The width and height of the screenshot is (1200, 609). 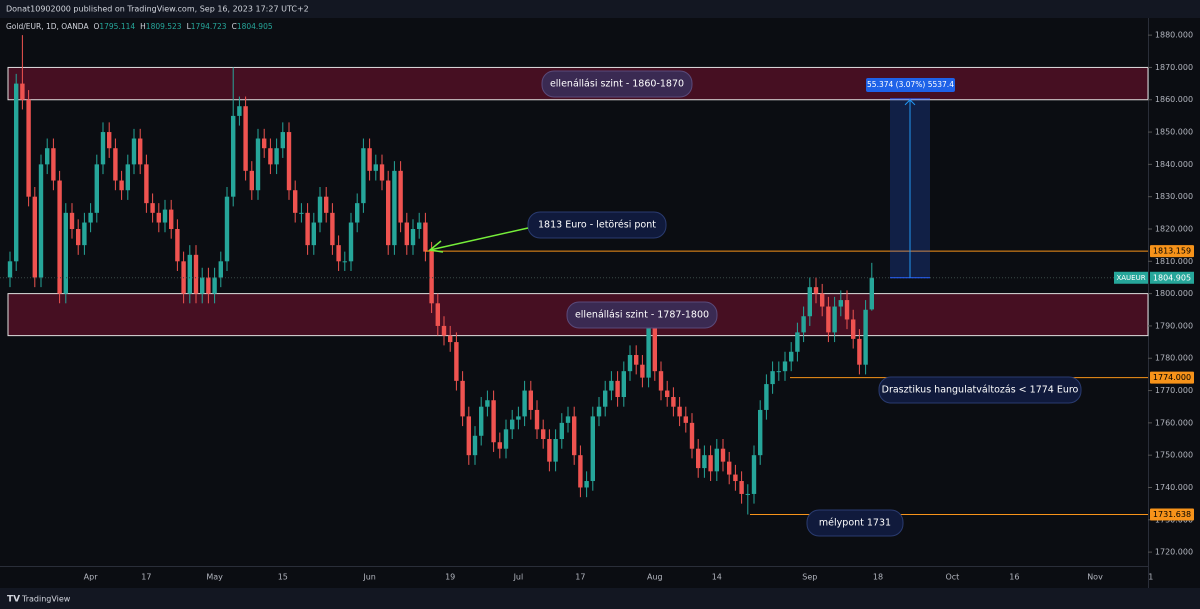 I want to click on y-tick-label: 1800.000, so click(x=1174, y=293).